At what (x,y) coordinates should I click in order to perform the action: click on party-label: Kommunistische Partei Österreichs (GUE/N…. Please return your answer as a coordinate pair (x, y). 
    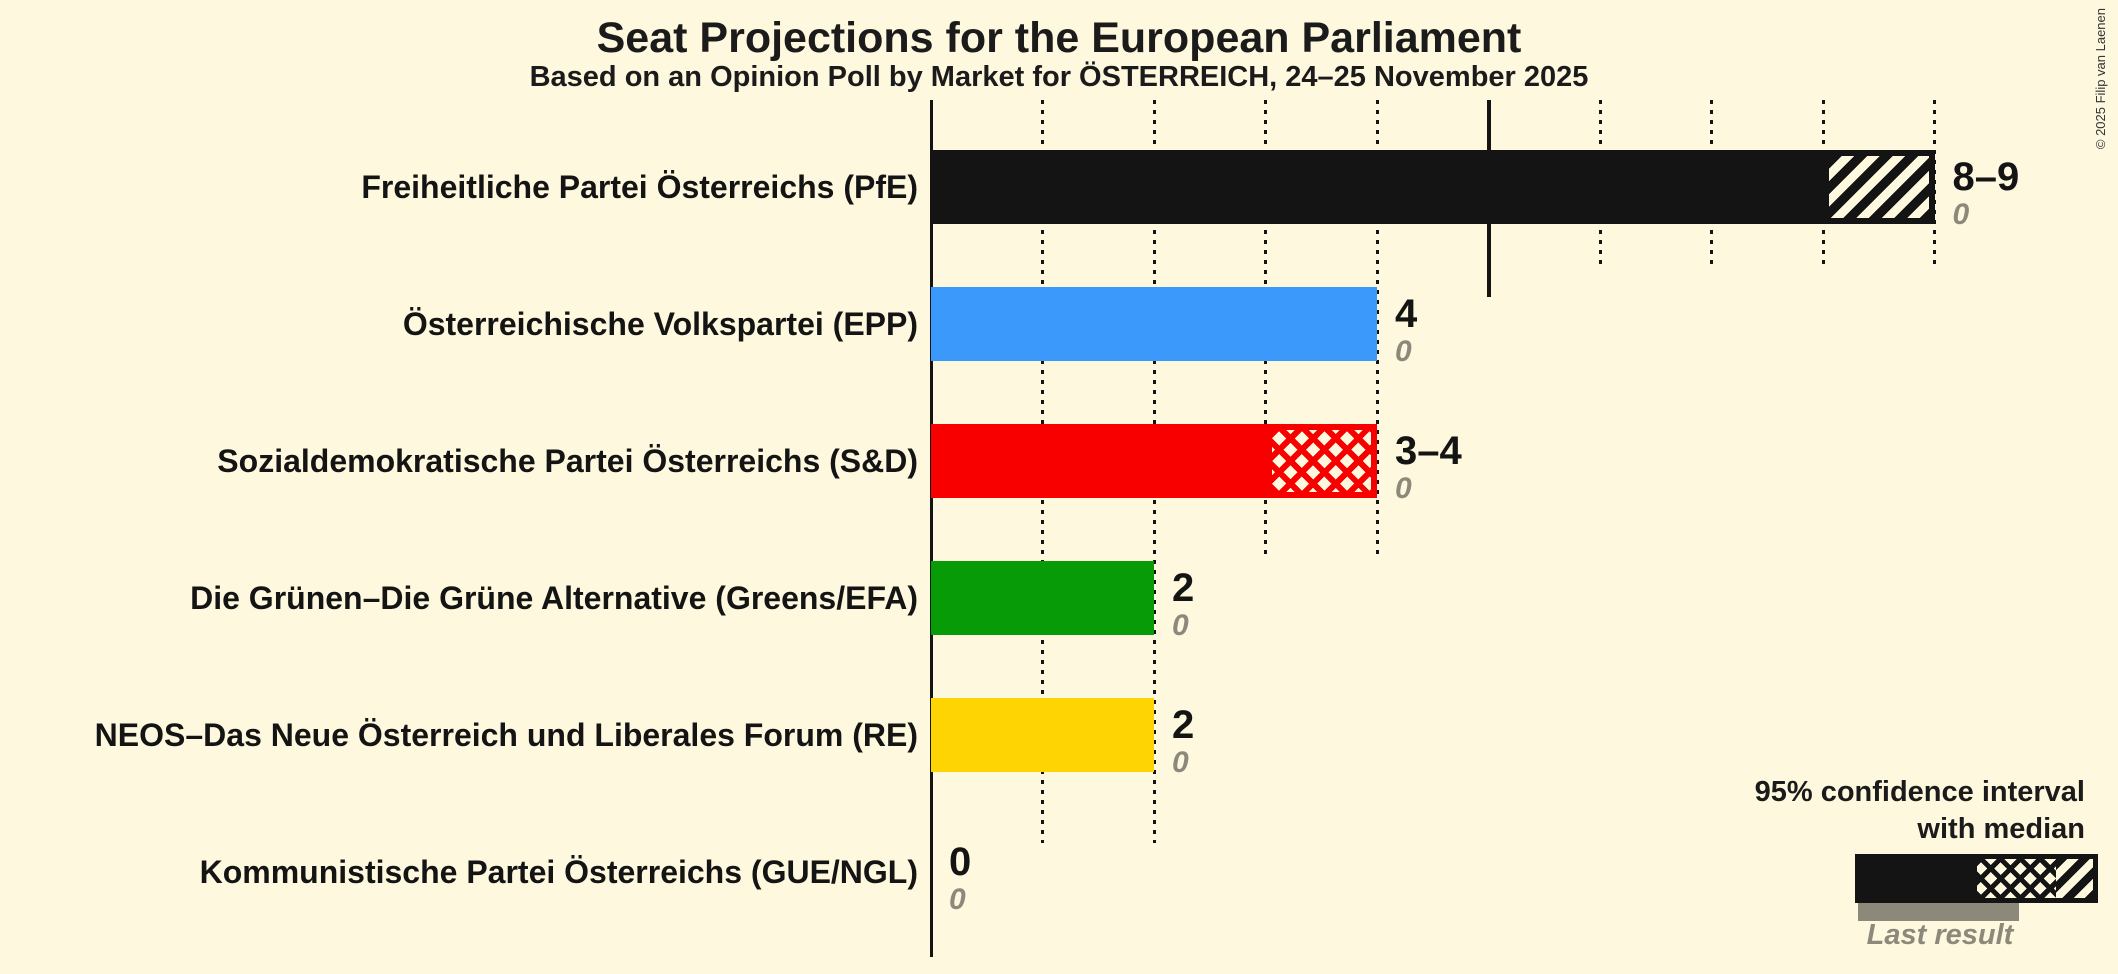
    Looking at the image, I should click on (558, 872).